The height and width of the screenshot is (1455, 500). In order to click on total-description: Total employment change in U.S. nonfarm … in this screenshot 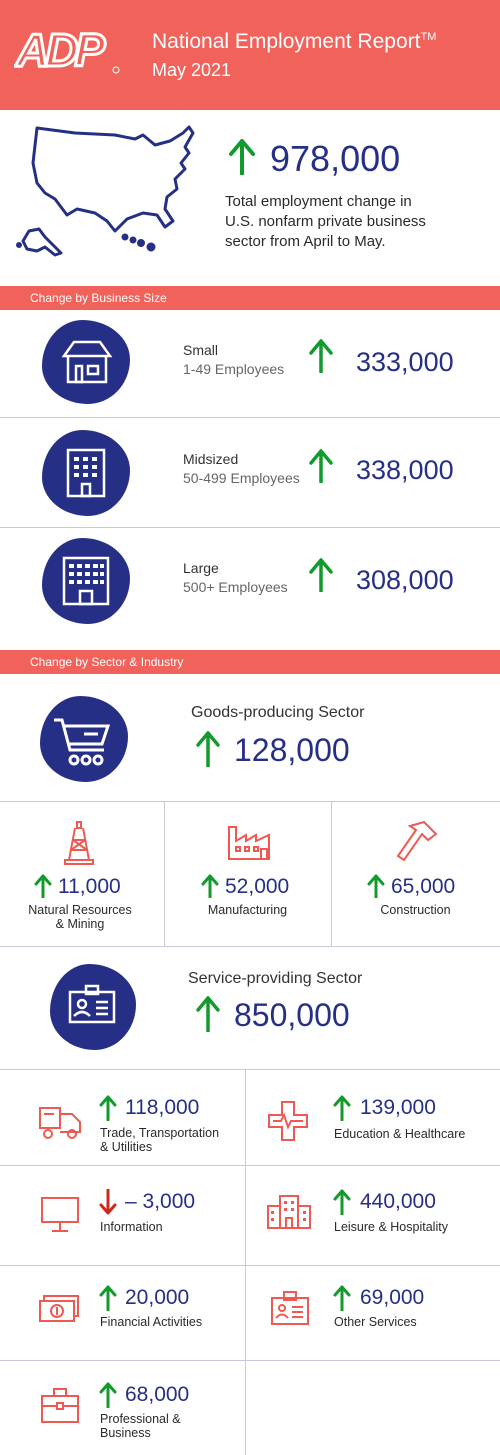, I will do `click(325, 222)`.